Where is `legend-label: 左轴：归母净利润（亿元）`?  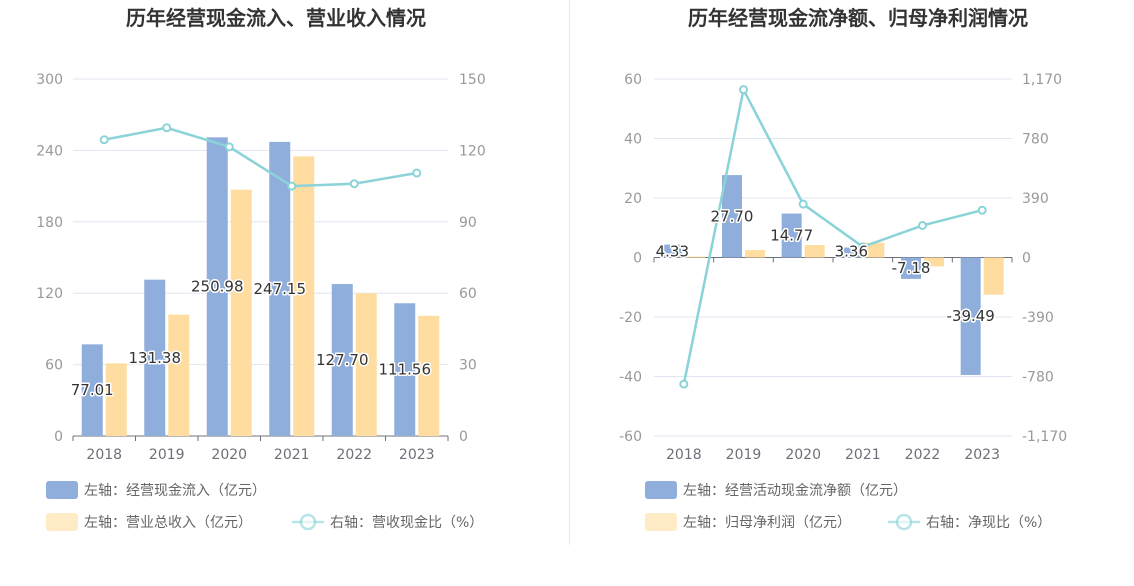 legend-label: 左轴：归母净利润（亿元） is located at coordinates (767, 522).